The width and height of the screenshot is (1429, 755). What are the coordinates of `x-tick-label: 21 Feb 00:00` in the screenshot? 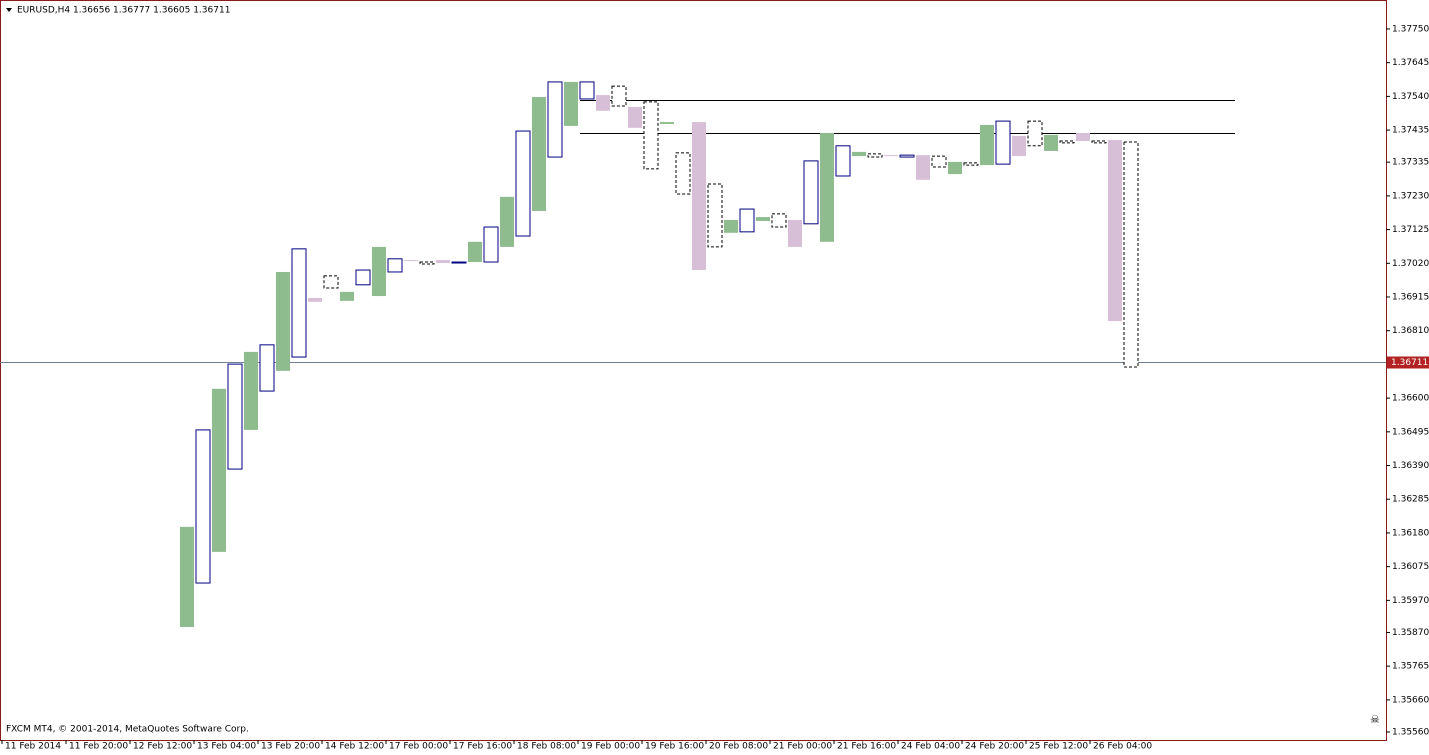 It's located at (802, 747).